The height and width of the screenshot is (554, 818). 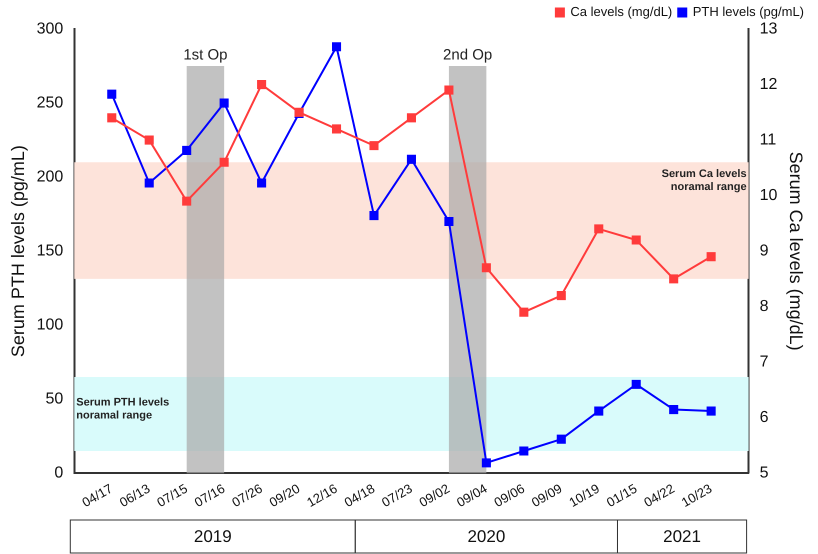 What do you see at coordinates (682, 536) in the screenshot?
I see `text: 2021` at bounding box center [682, 536].